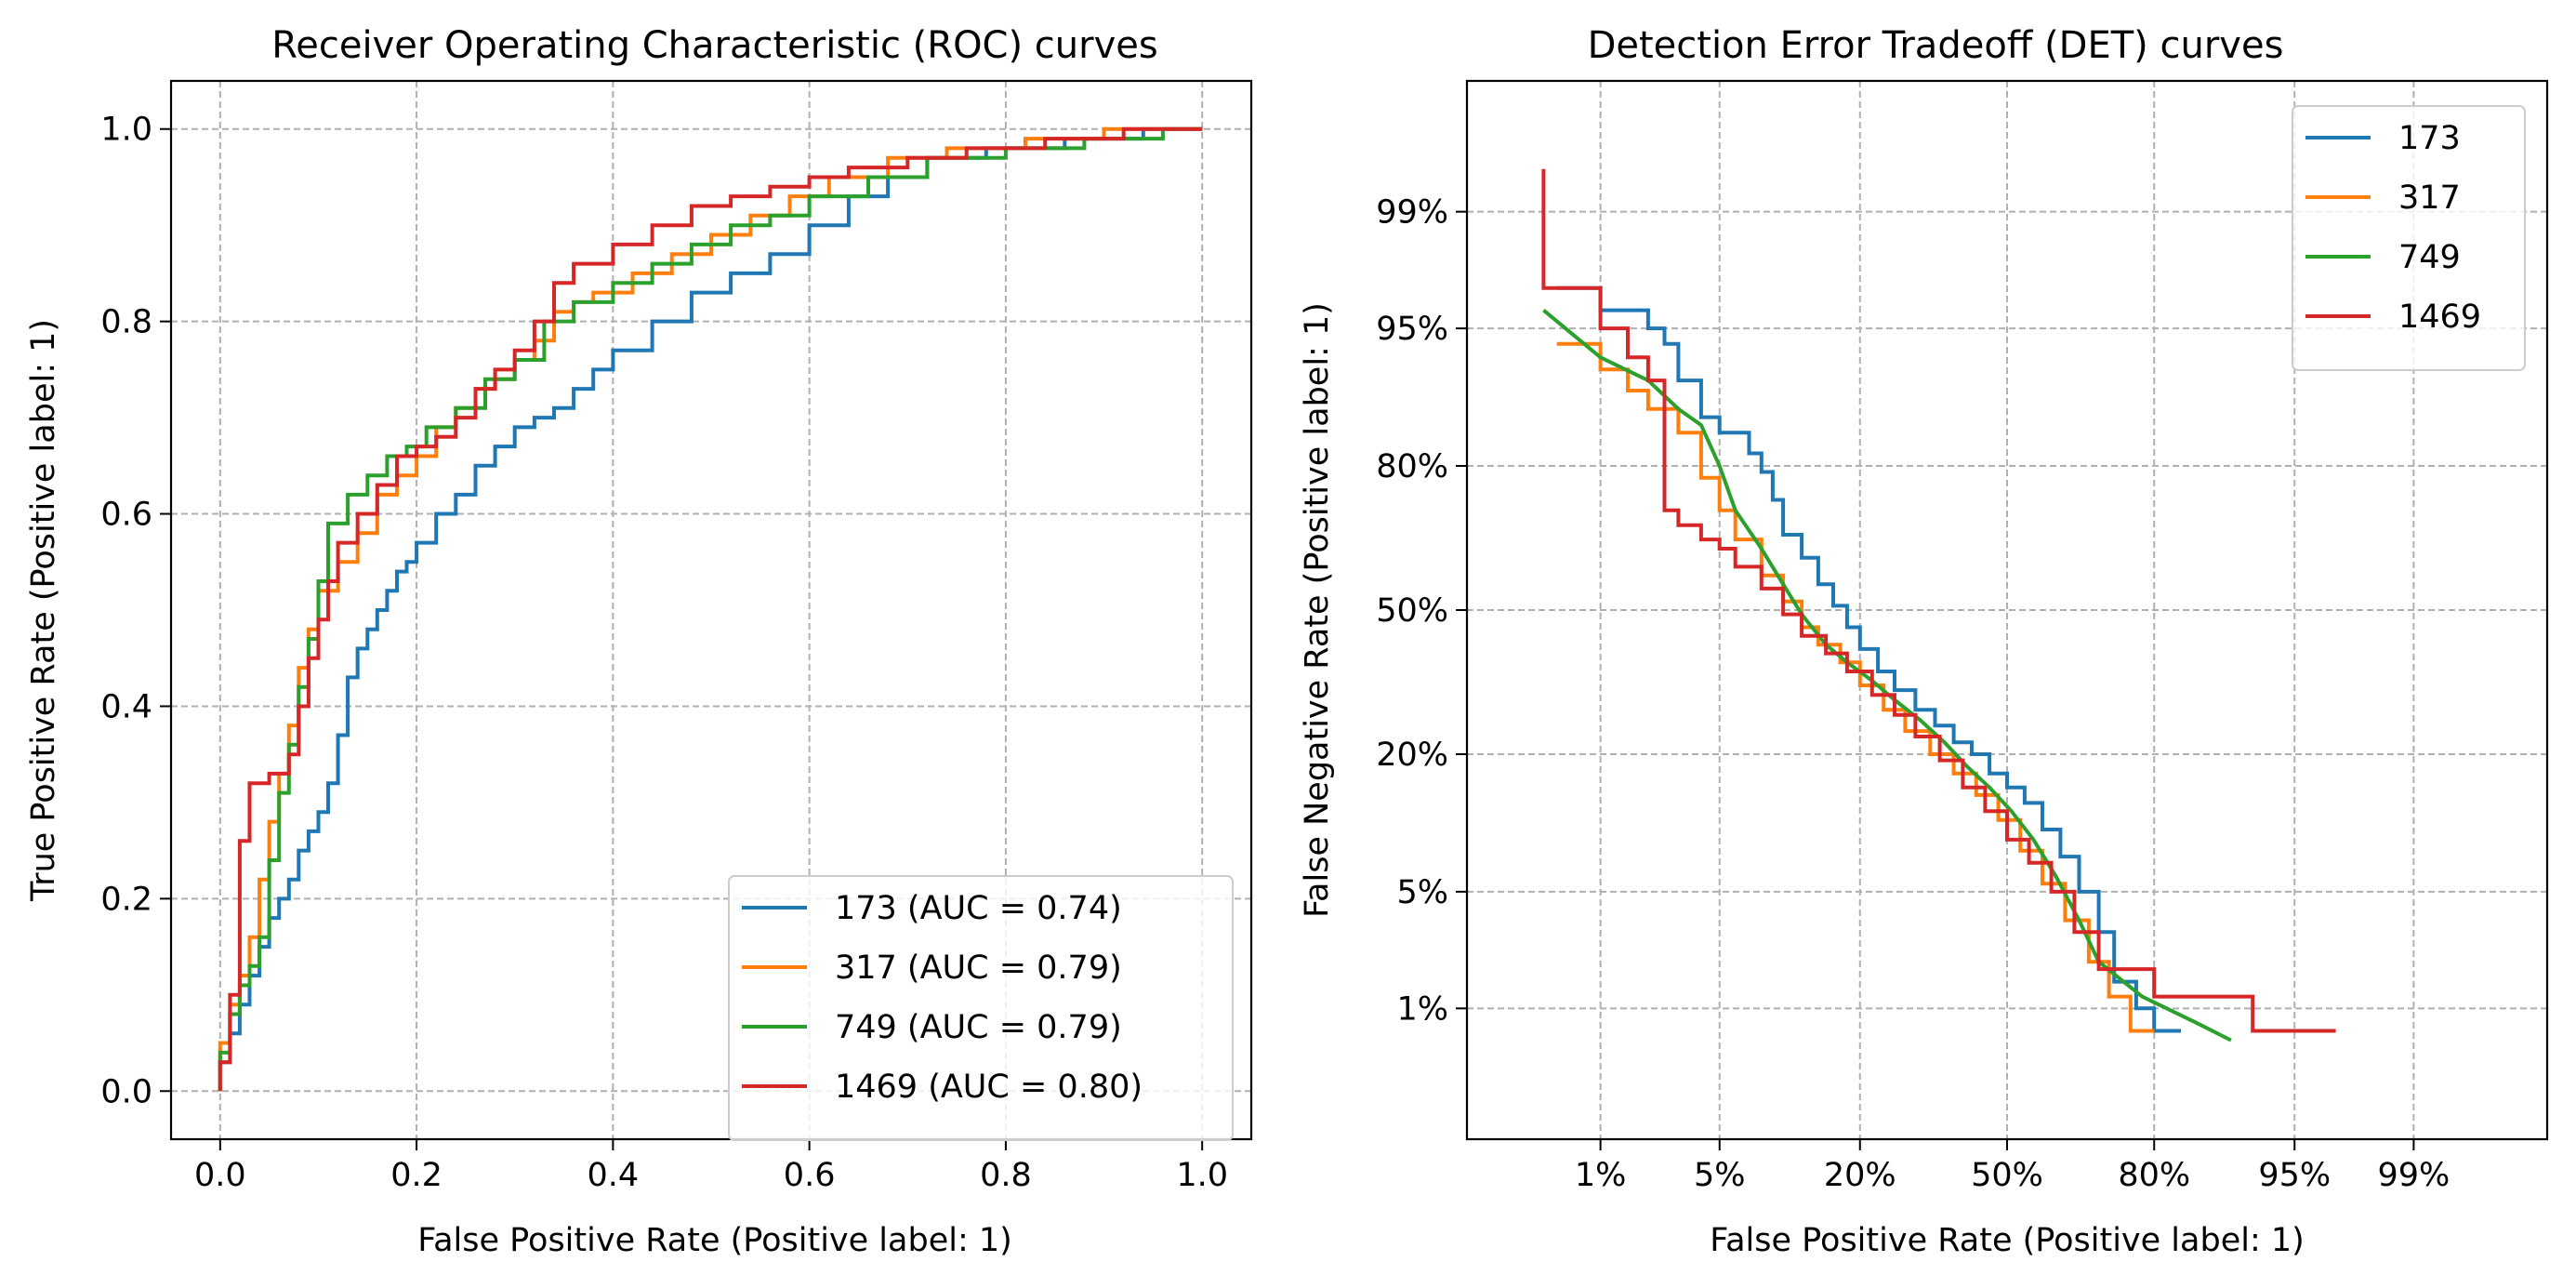  Describe the element at coordinates (714, 1240) in the screenshot. I see `roc-x-axis-label: False Positive Rate (Positive label: 1)` at that location.